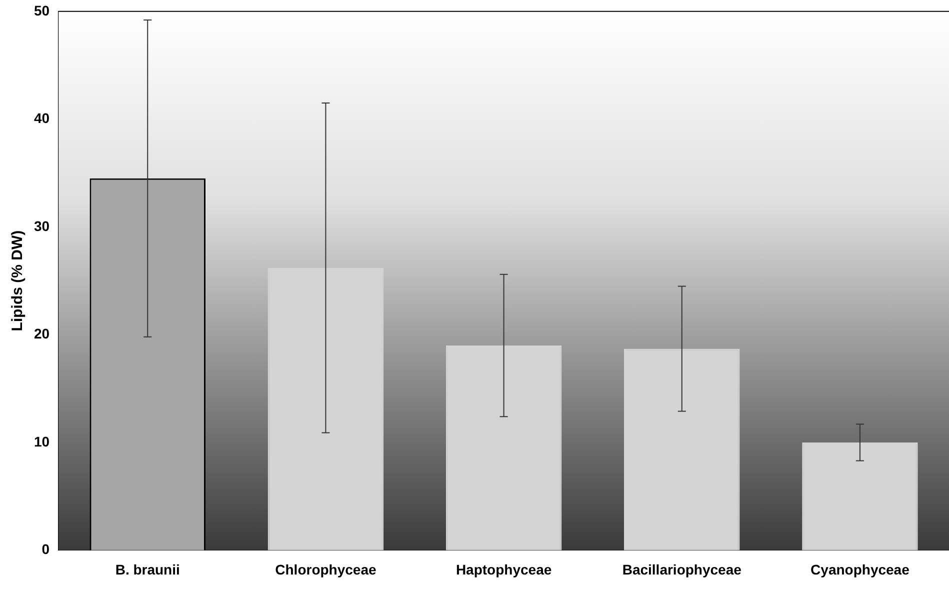 The image size is (949, 596). What do you see at coordinates (504, 569) in the screenshot?
I see `x-tick-label: Haptophyceae` at bounding box center [504, 569].